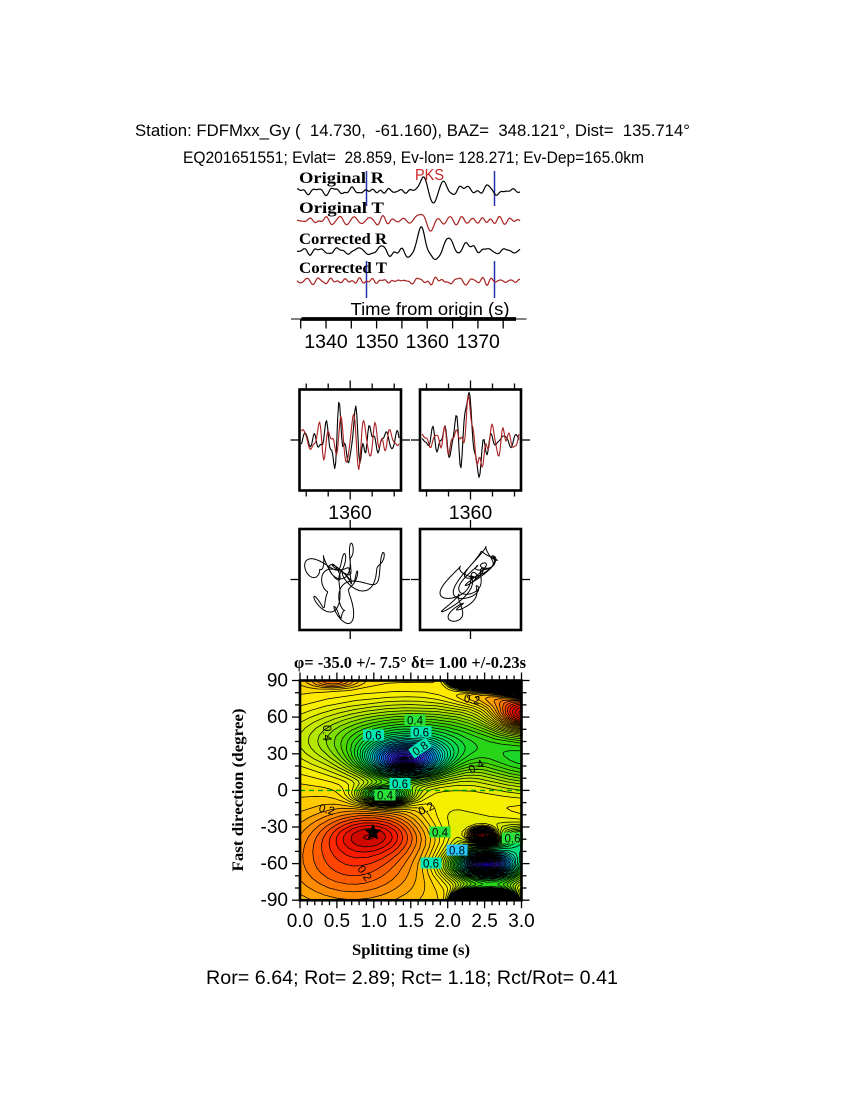  Describe the element at coordinates (277, 717) in the screenshot. I see `svg-text: 60` at that location.